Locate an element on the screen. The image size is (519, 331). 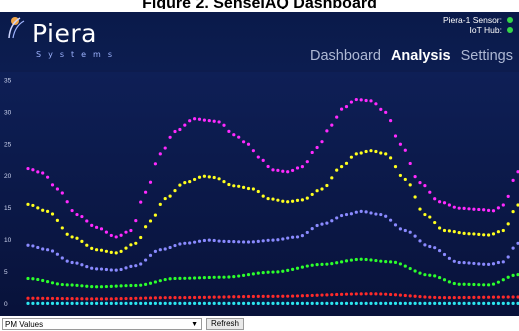
tab-settings: Settings is located at coordinates (486, 56).